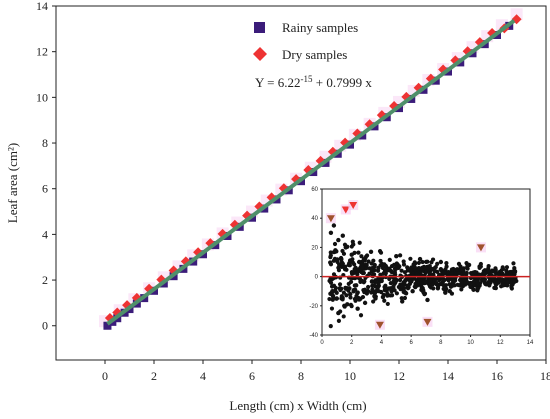 This screenshot has width=550, height=419. I want to click on inset-x-tick-label: 2, so click(352, 343).